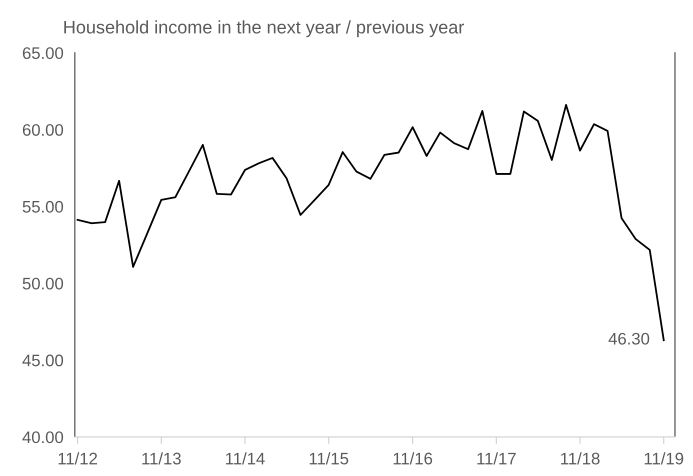  Describe the element at coordinates (43, 360) in the screenshot. I see `y-tick-label: 45.00` at that location.